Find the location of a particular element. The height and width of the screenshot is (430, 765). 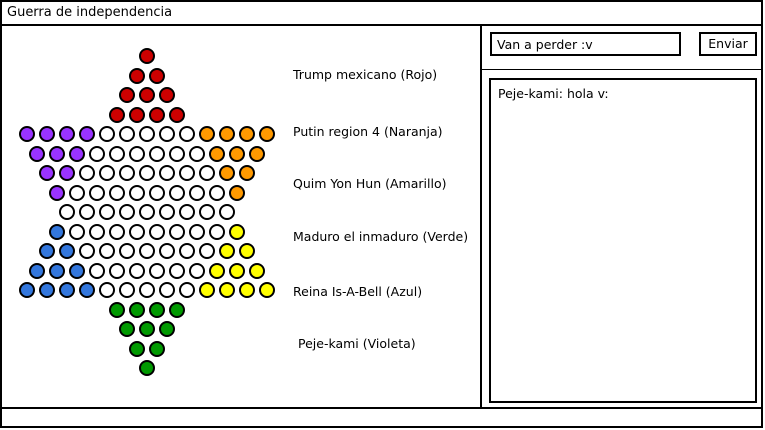

send-button: Enviar is located at coordinates (728, 44).